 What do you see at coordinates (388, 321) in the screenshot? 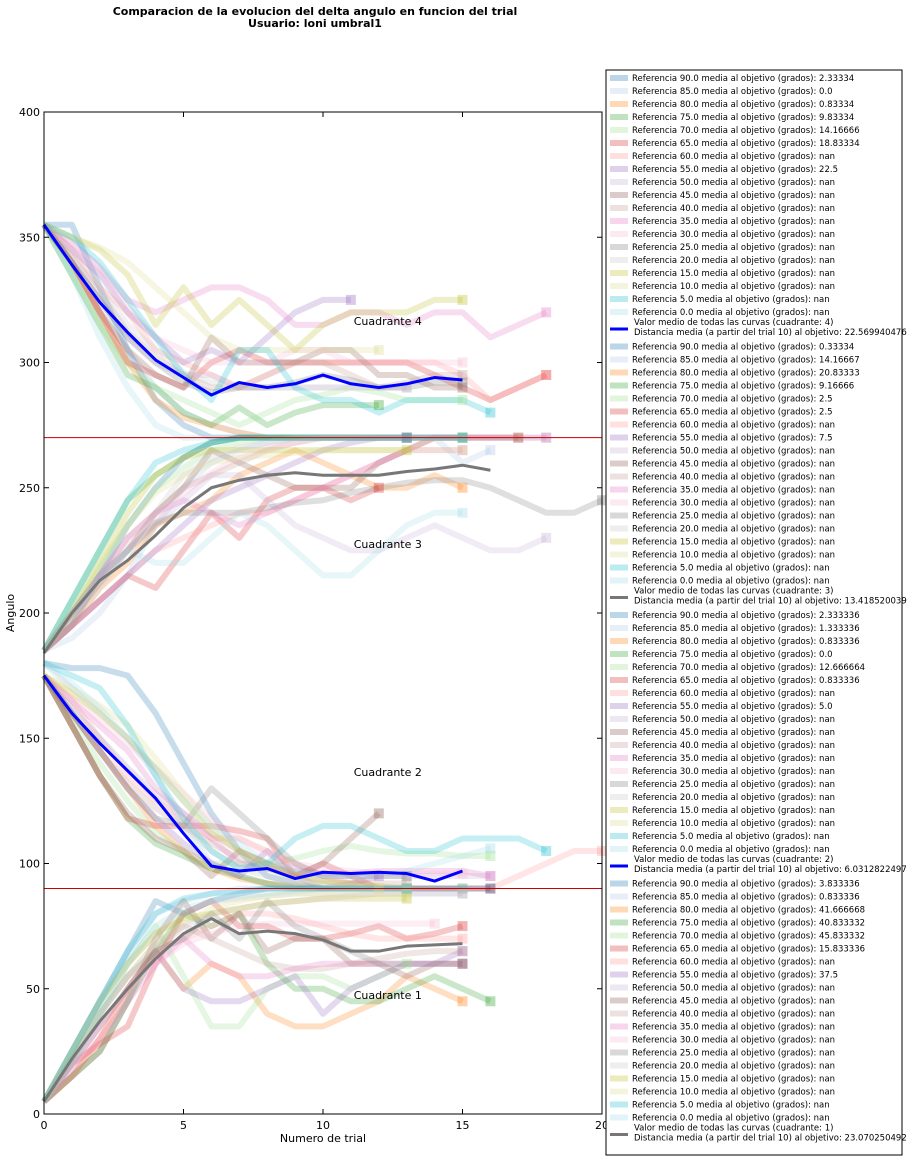
I see `quadrant-label-1: Cuadrante 4` at bounding box center [388, 321].